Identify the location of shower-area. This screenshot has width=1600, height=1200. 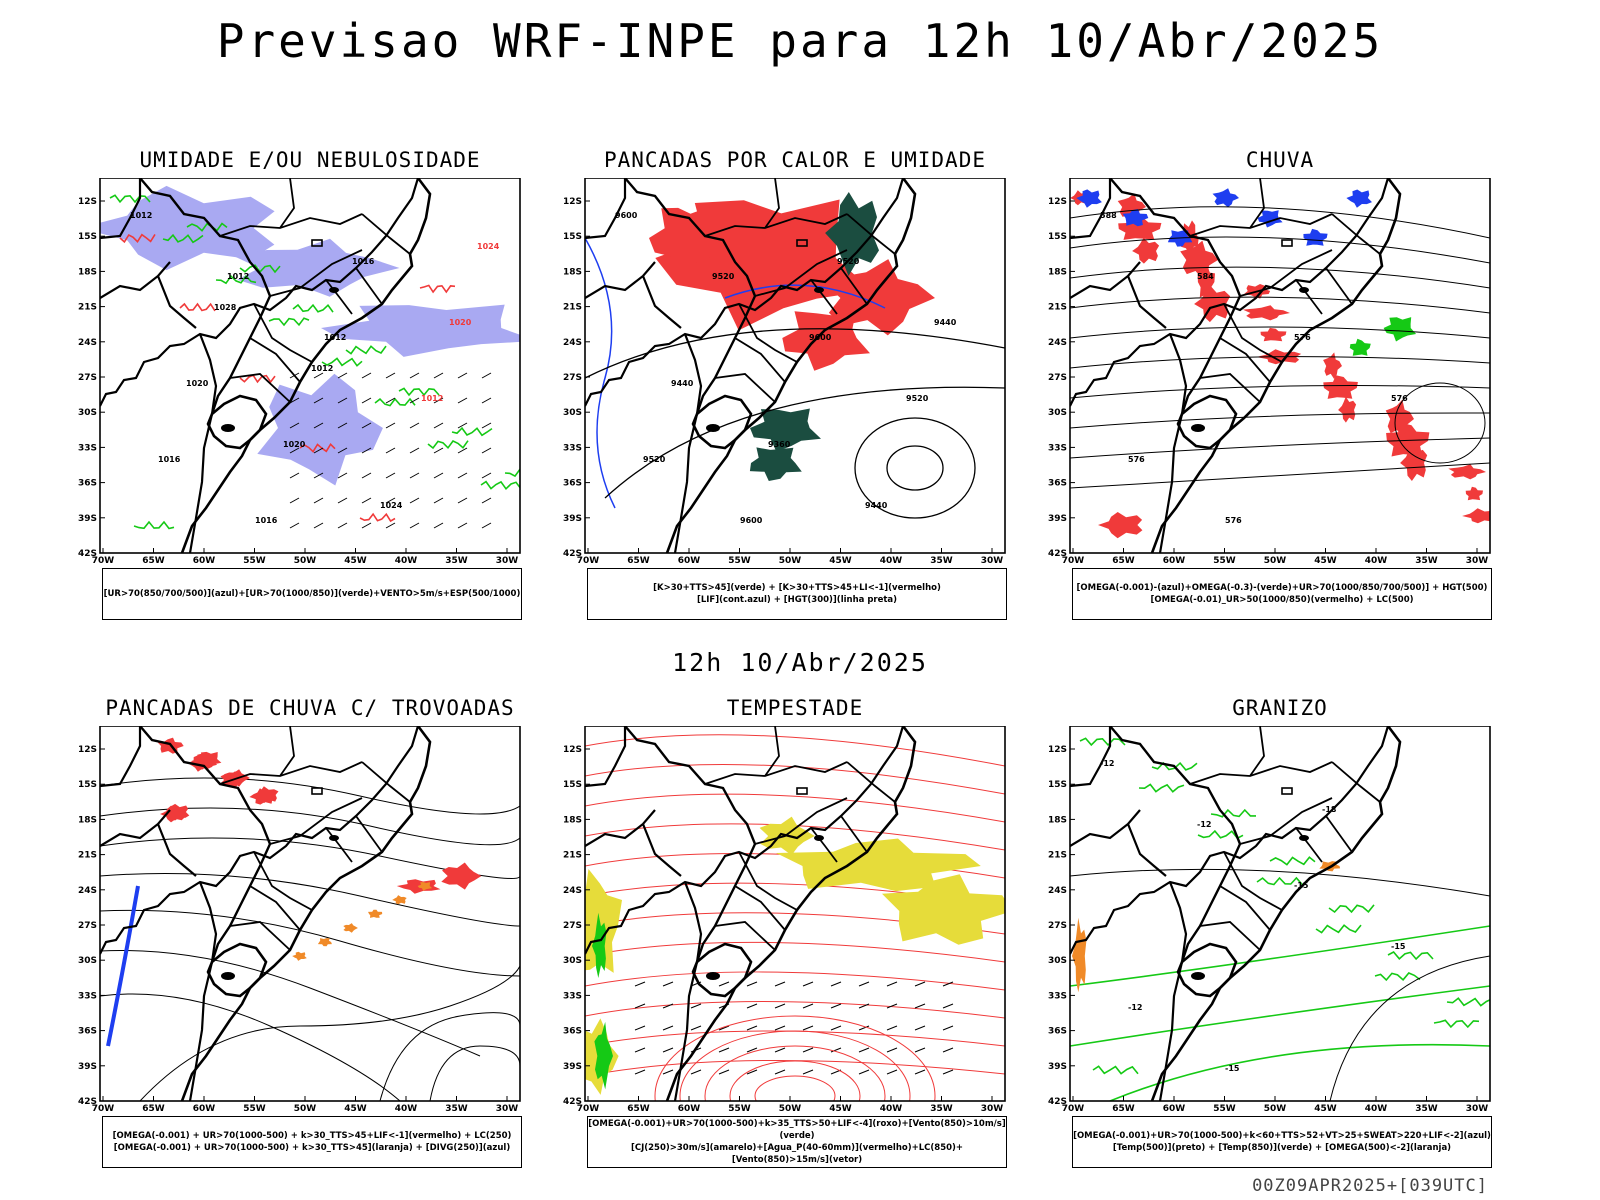
(375, 913).